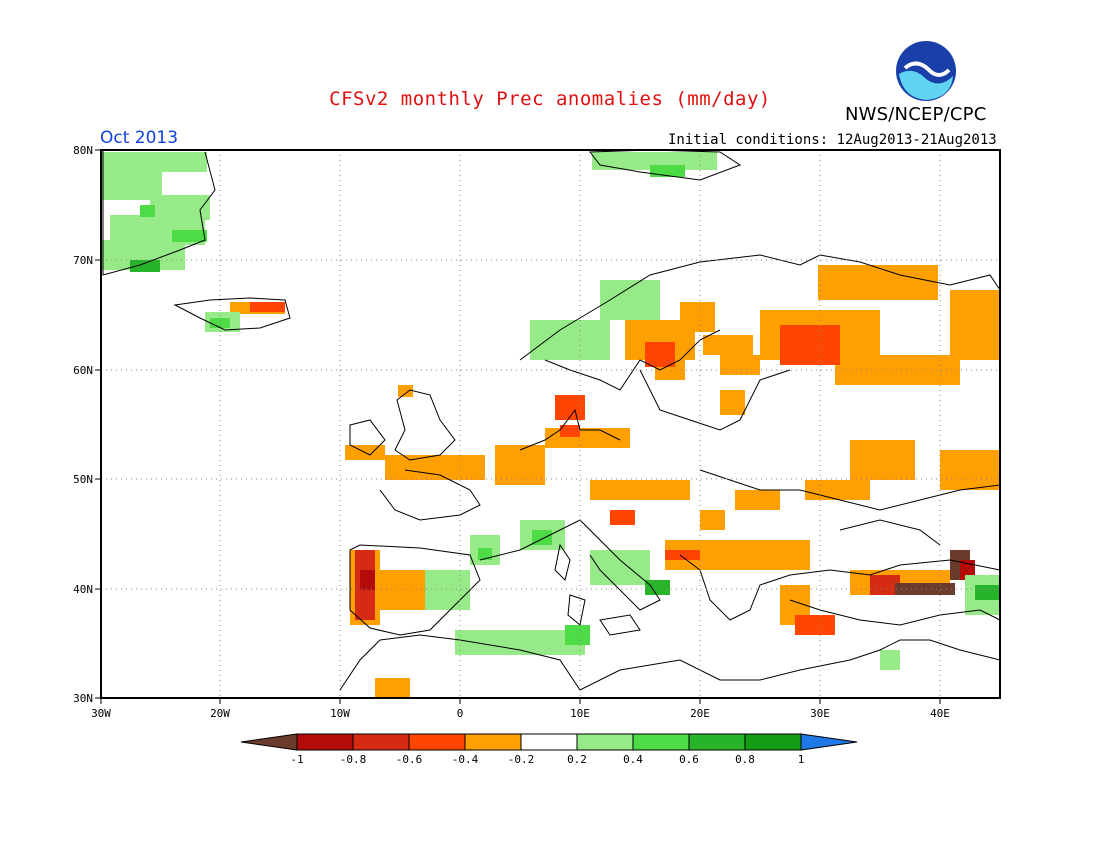  What do you see at coordinates (83, 150) in the screenshot?
I see `lat-label-80n: 80N` at bounding box center [83, 150].